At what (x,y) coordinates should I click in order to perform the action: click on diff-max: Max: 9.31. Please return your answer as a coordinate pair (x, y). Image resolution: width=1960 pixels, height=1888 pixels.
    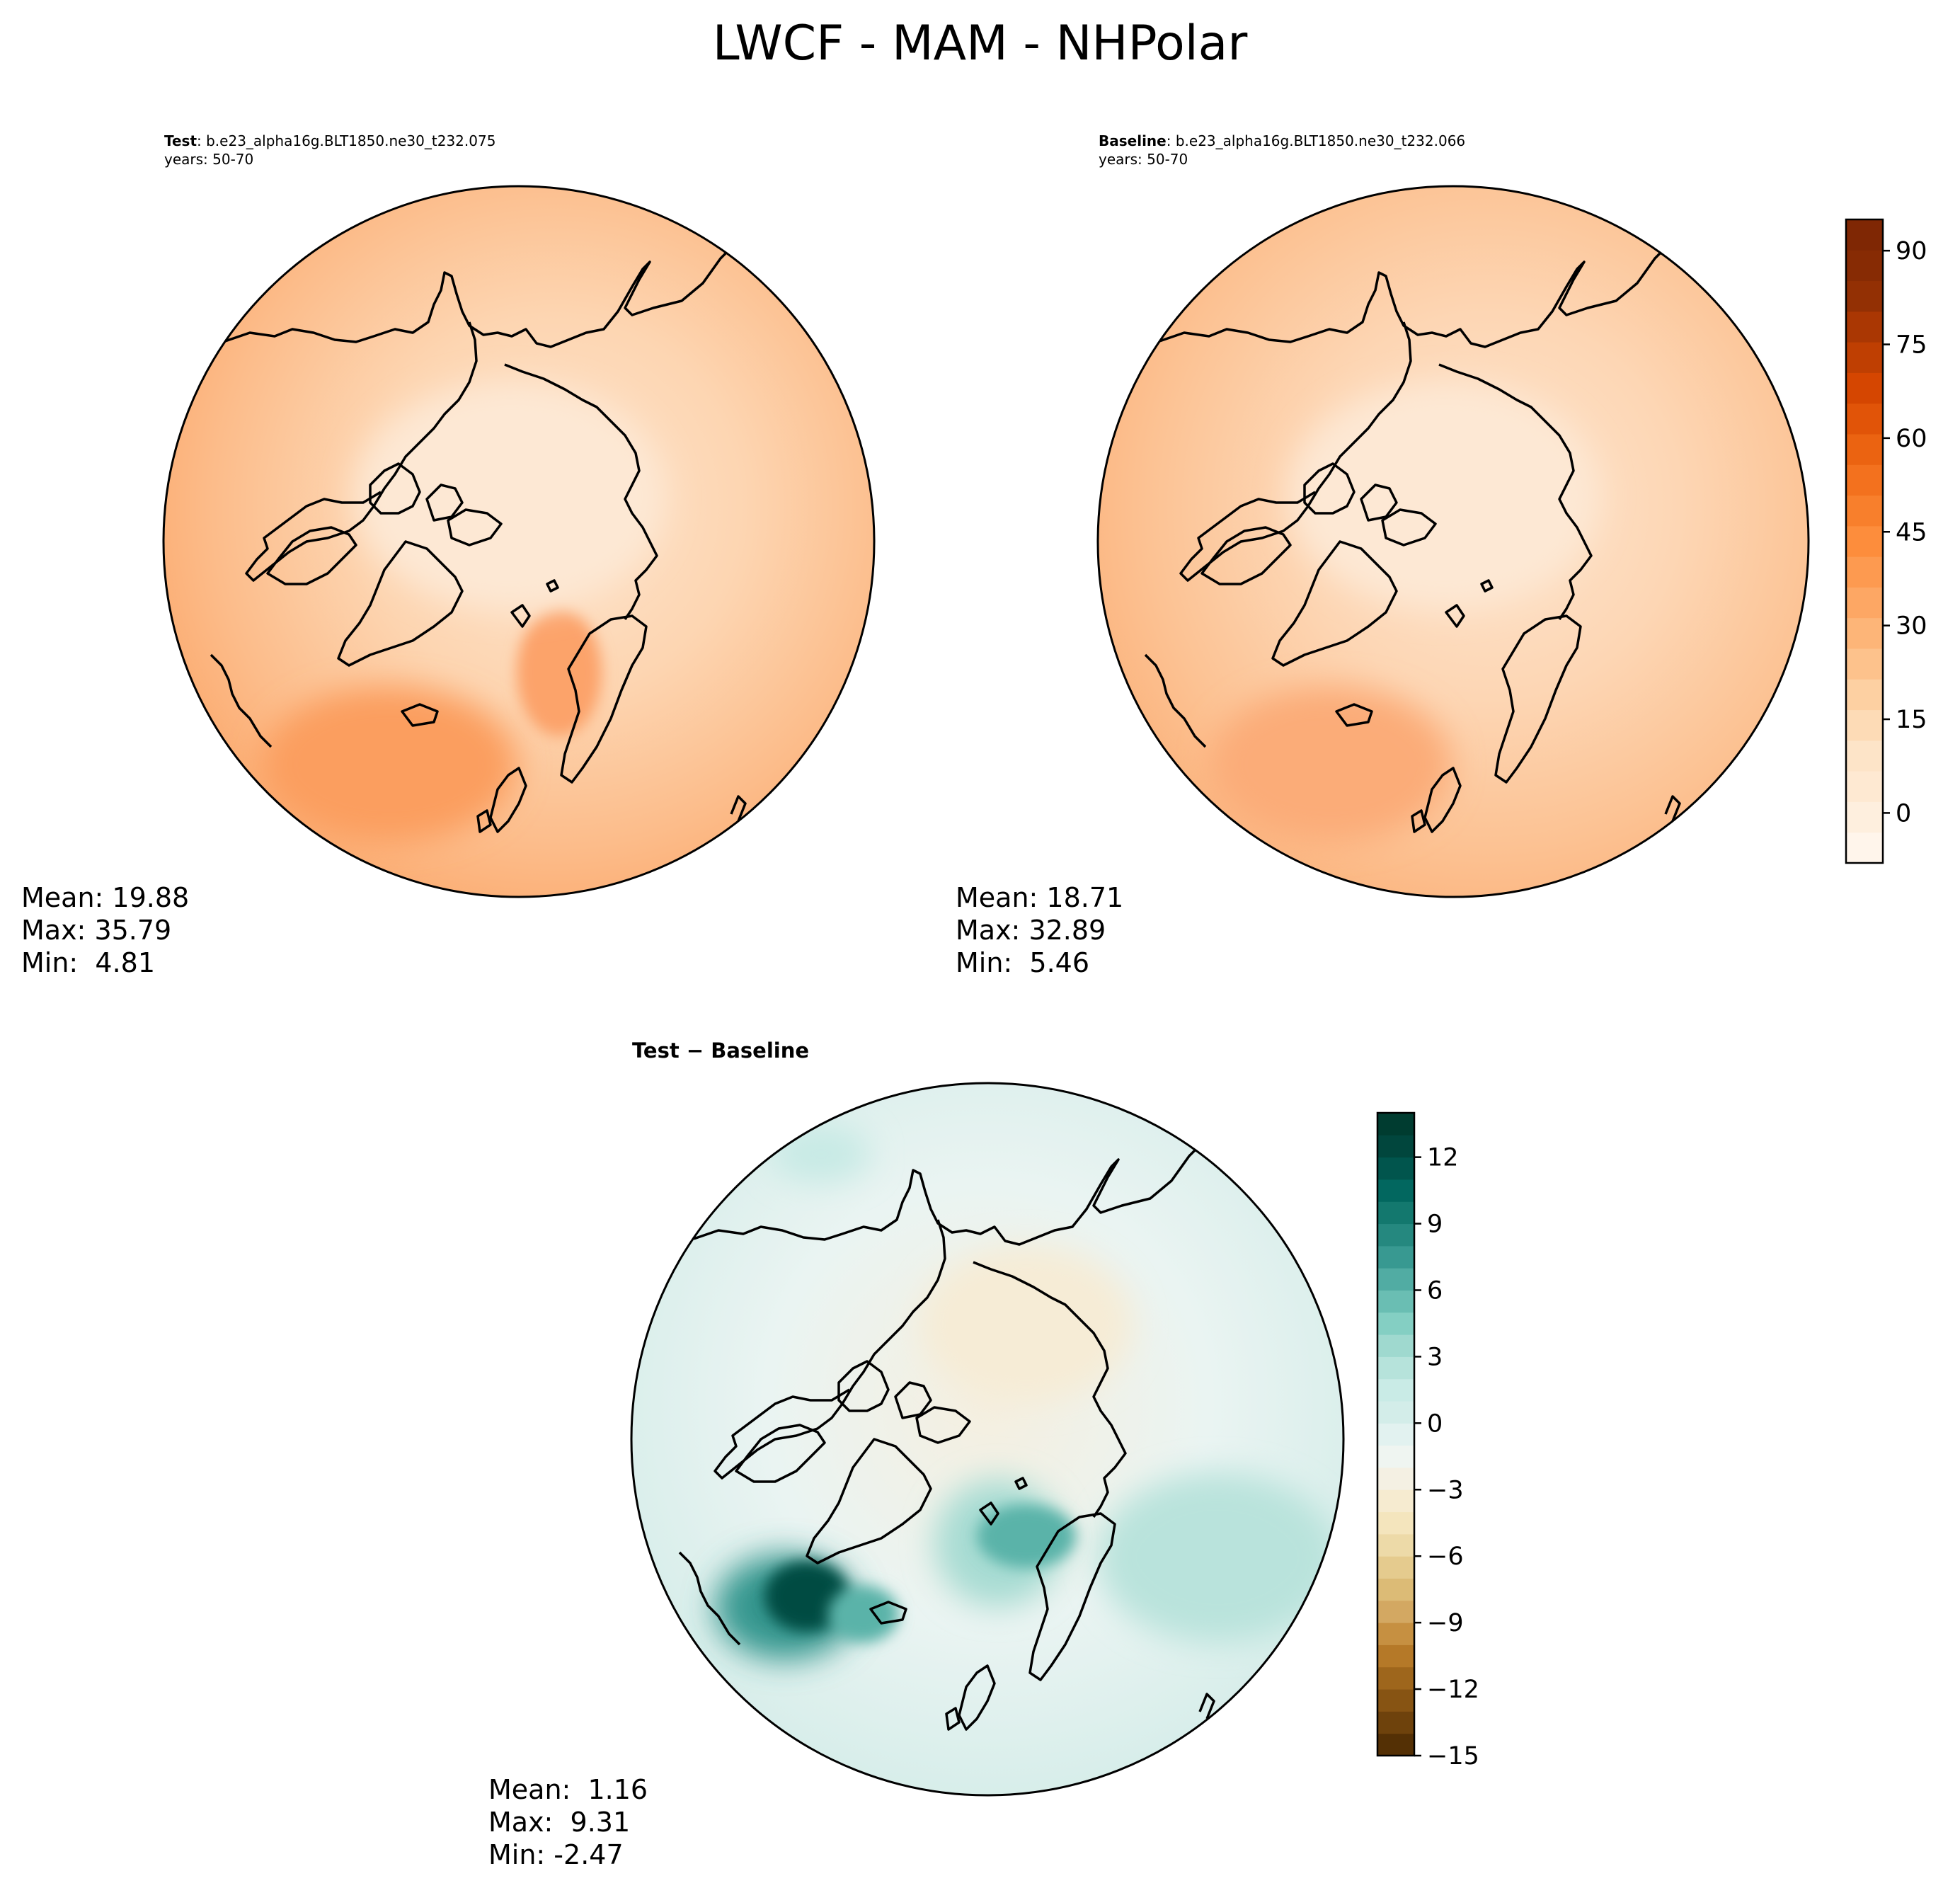
    Looking at the image, I should click on (559, 1823).